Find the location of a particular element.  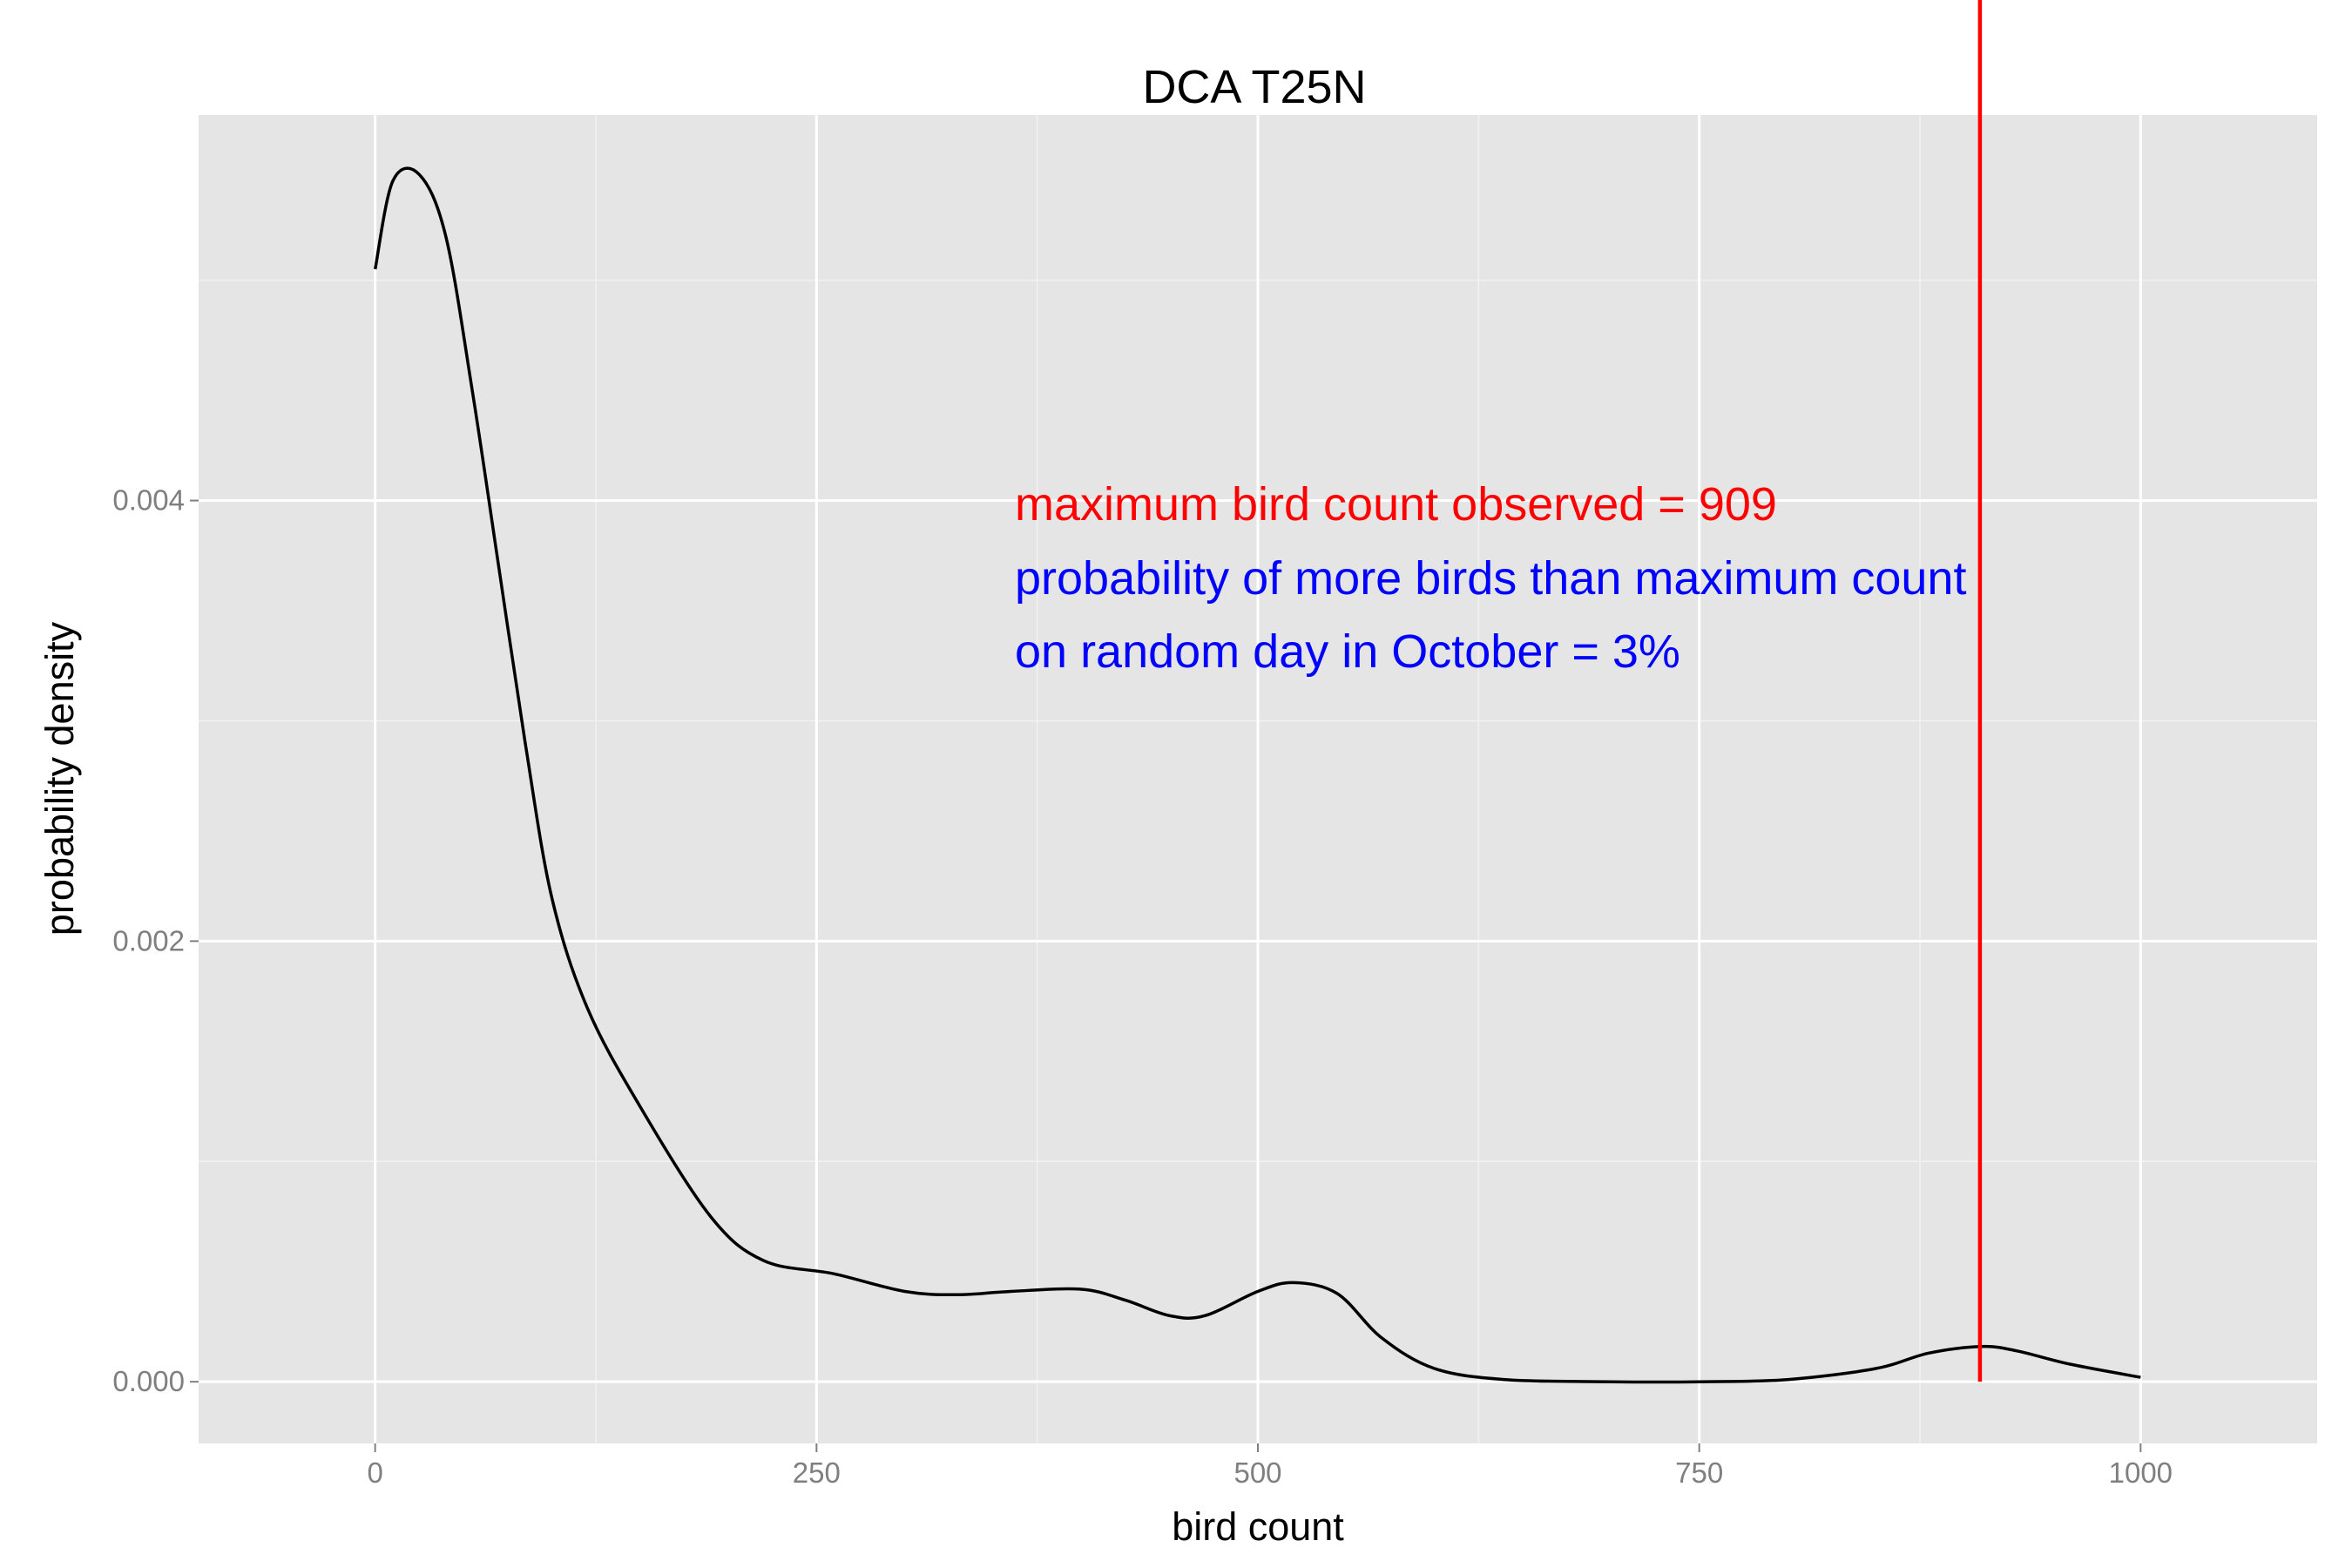

y-tick-label: 0.004 is located at coordinates (148, 500).